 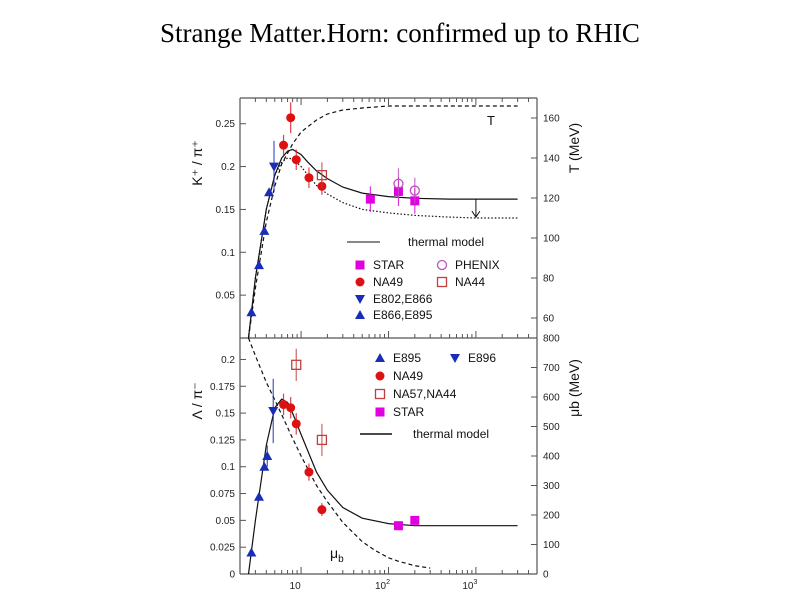 What do you see at coordinates (551, 486) in the screenshot?
I see `y2-tick-label: 300` at bounding box center [551, 486].